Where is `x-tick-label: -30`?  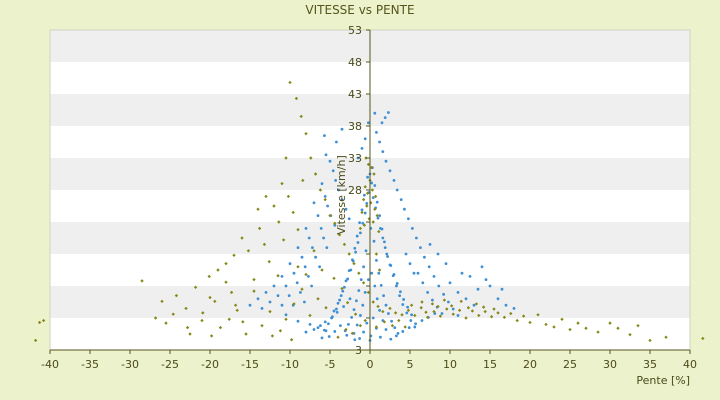 x-tick-label: -30 is located at coordinates (130, 364).